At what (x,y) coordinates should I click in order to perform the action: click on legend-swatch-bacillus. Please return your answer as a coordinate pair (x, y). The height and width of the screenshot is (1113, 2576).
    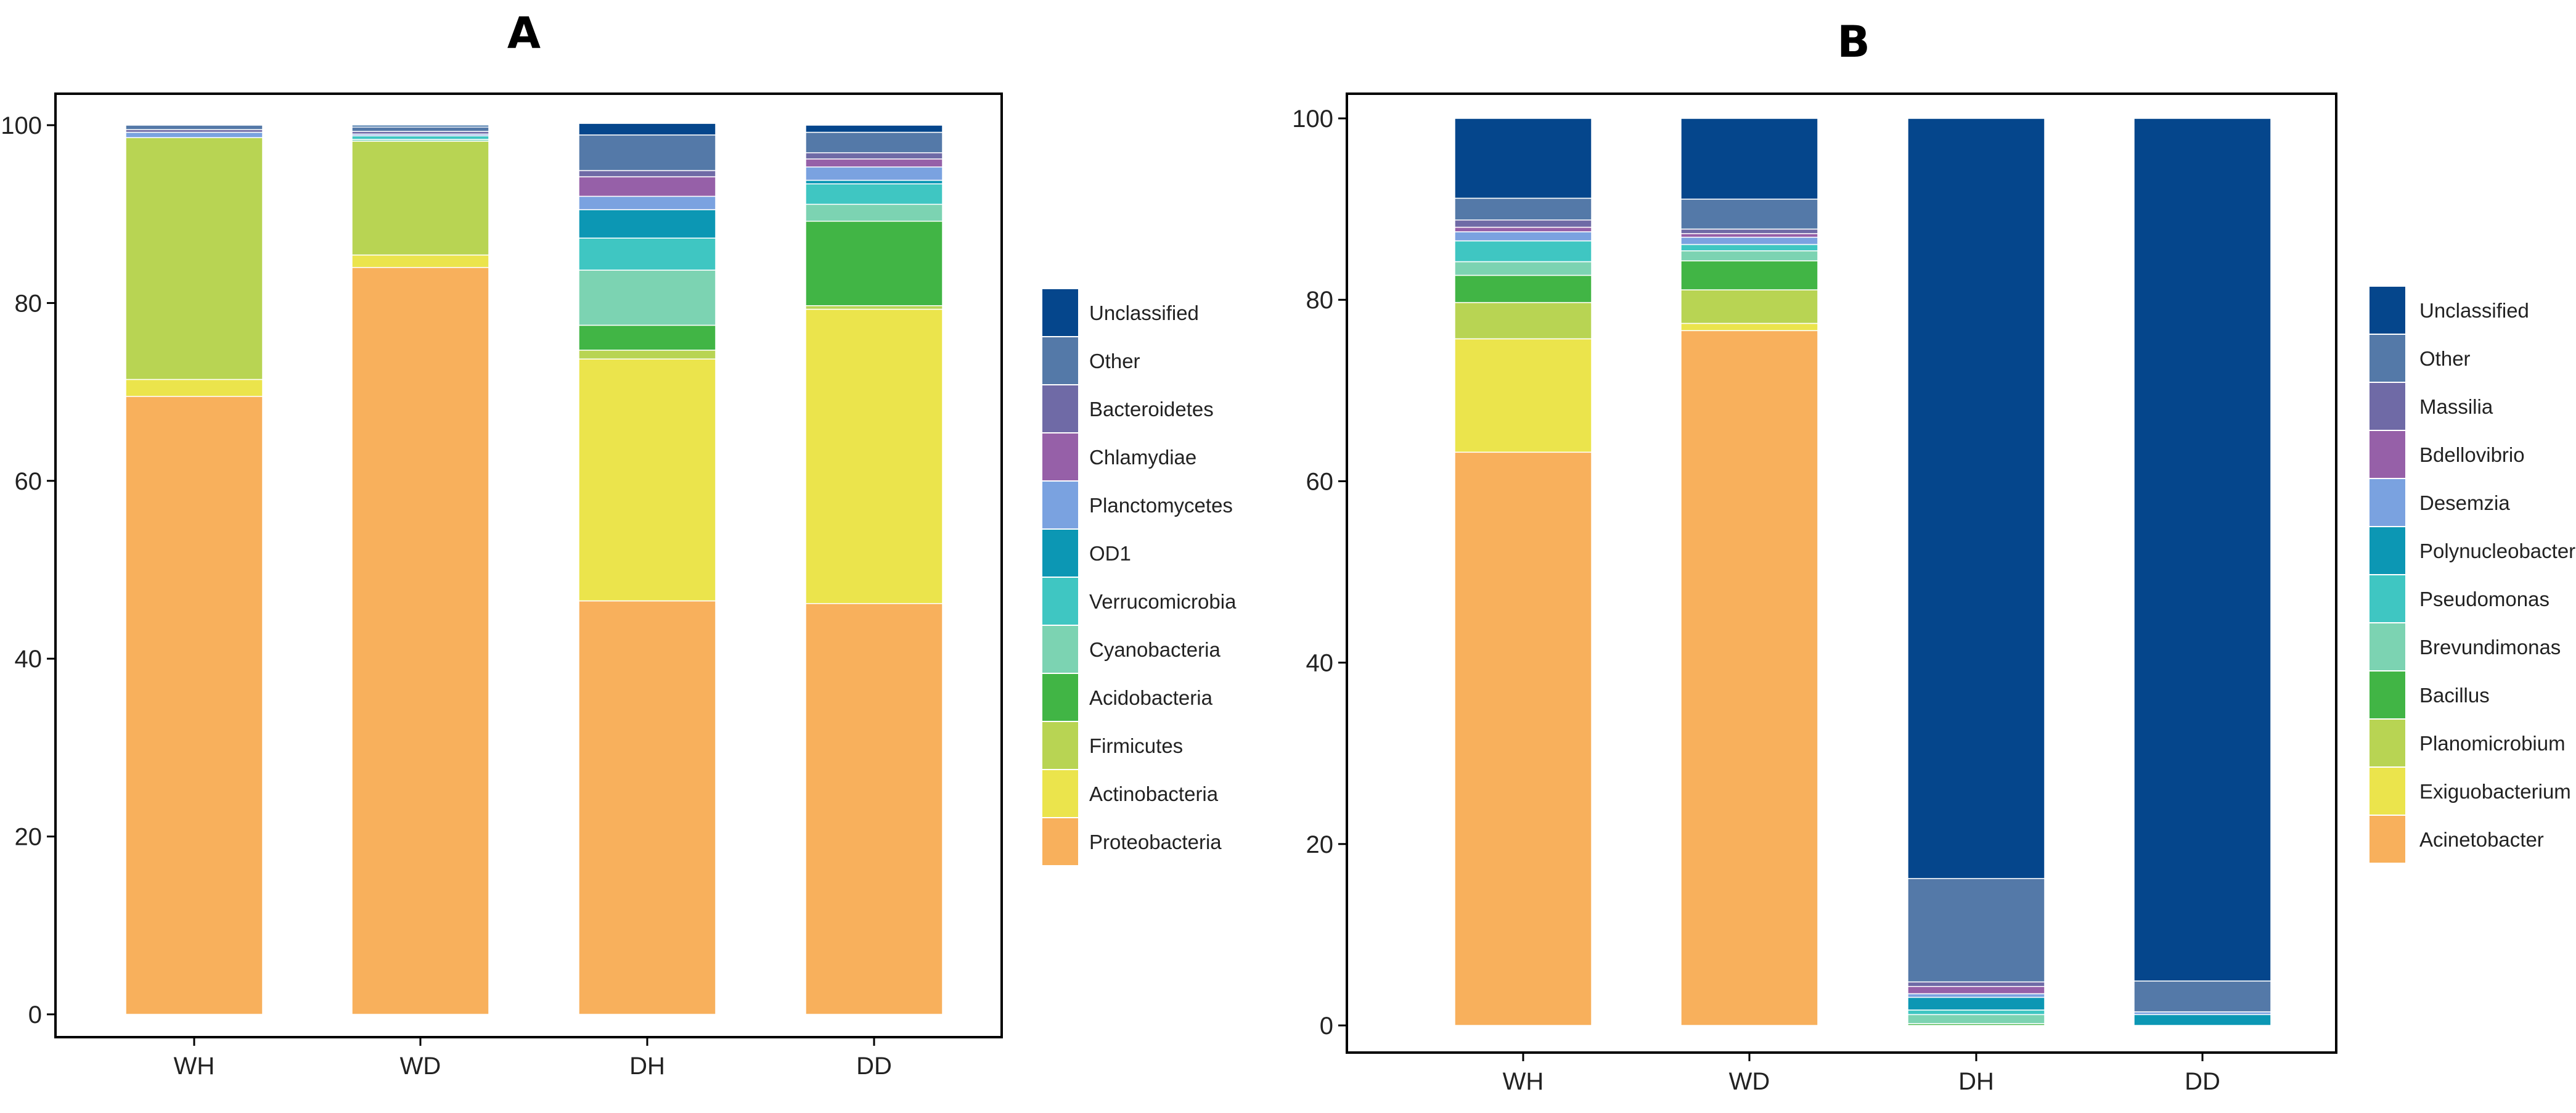
    Looking at the image, I should click on (2387, 695).